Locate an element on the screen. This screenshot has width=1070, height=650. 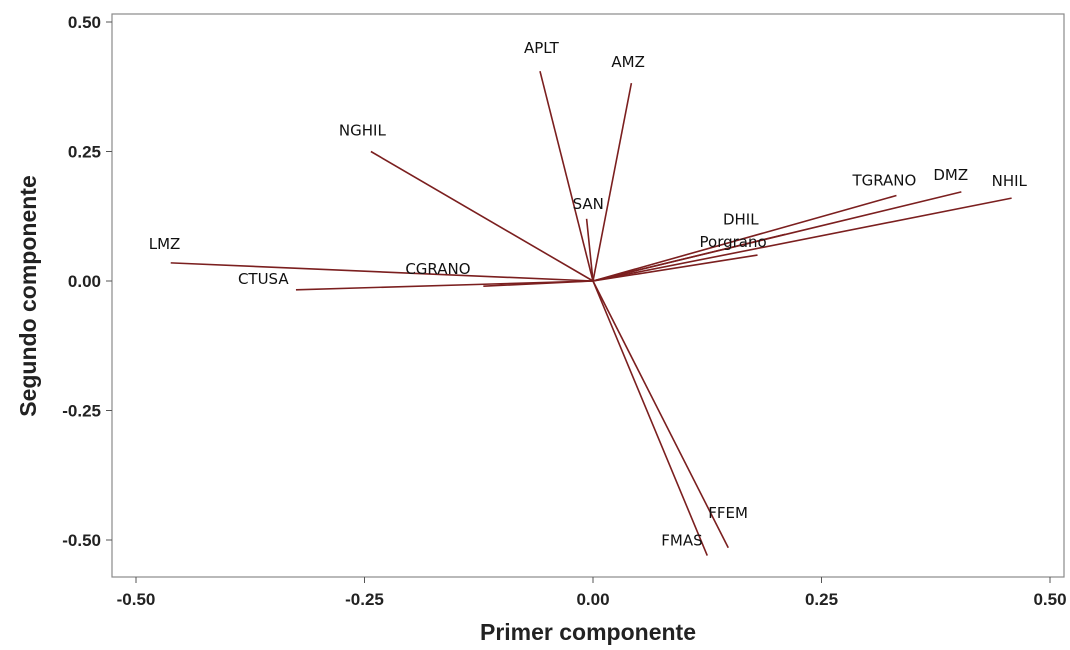
y-axis-title: Segundo componente is located at coordinates (28, 296).